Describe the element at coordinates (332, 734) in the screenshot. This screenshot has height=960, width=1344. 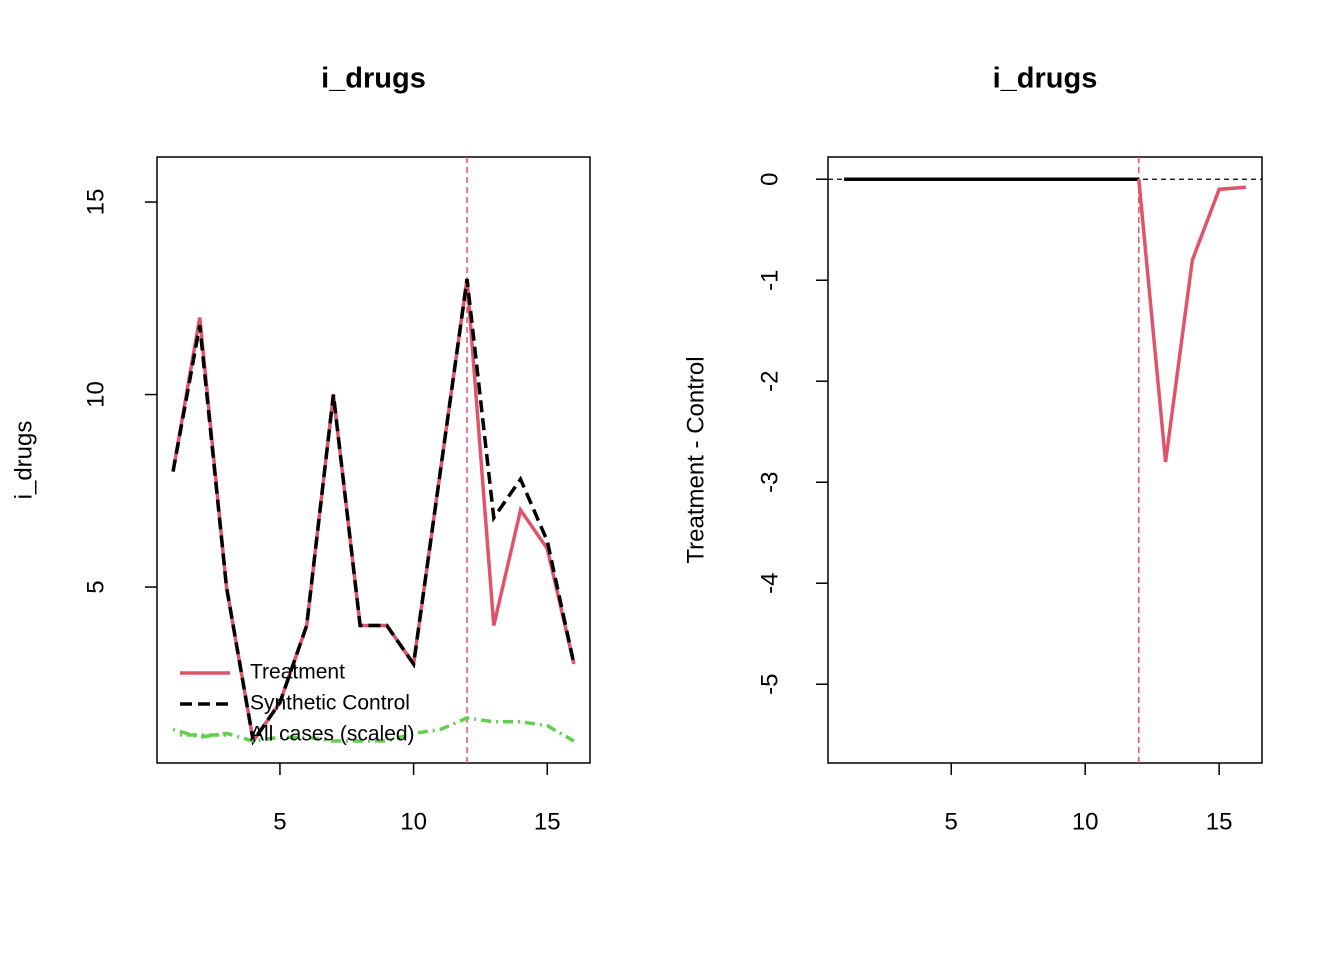
I see `legend-label: All cases (scaled)` at that location.